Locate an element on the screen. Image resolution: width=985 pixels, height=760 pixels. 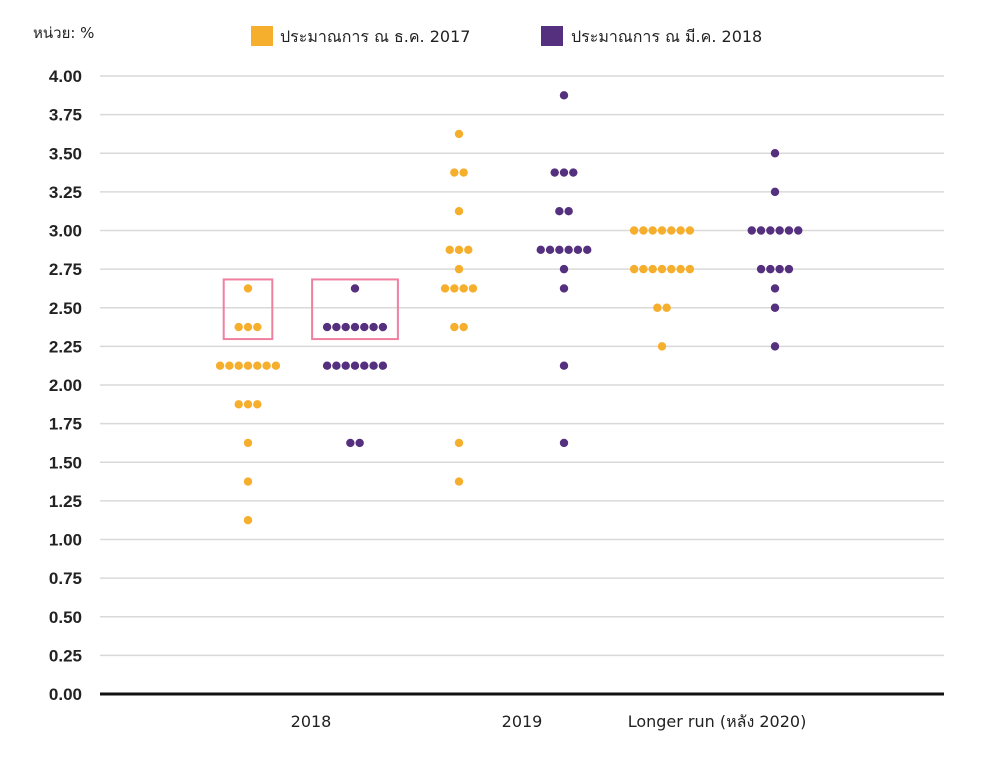
x-category-label: 2019 is located at coordinates (522, 721).